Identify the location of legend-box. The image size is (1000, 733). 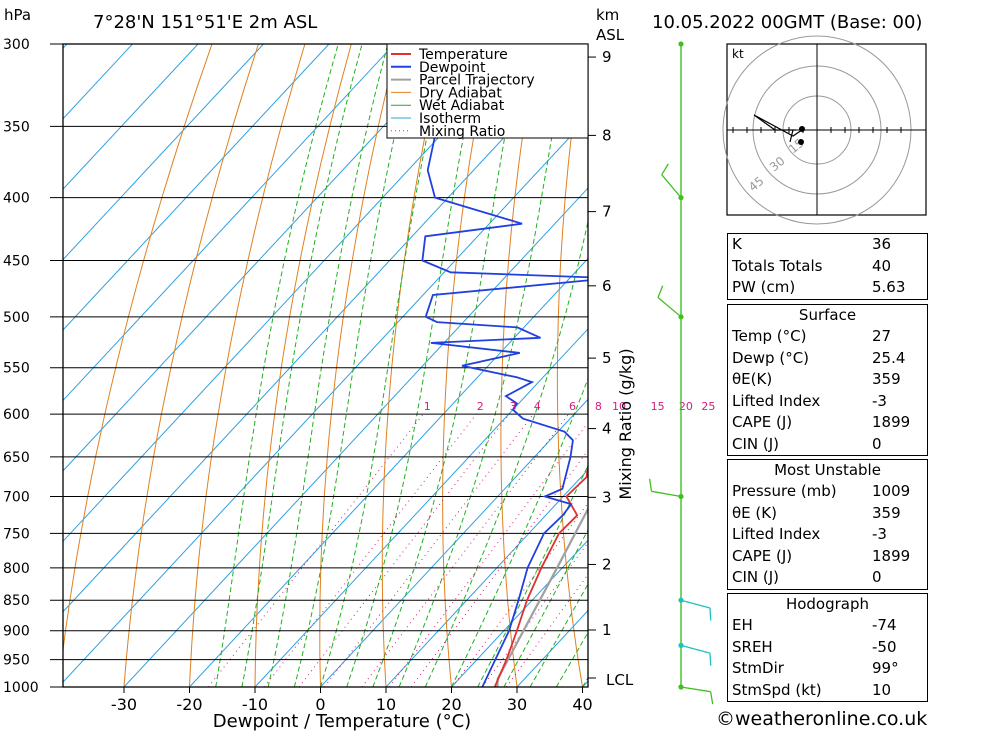
(487, 91).